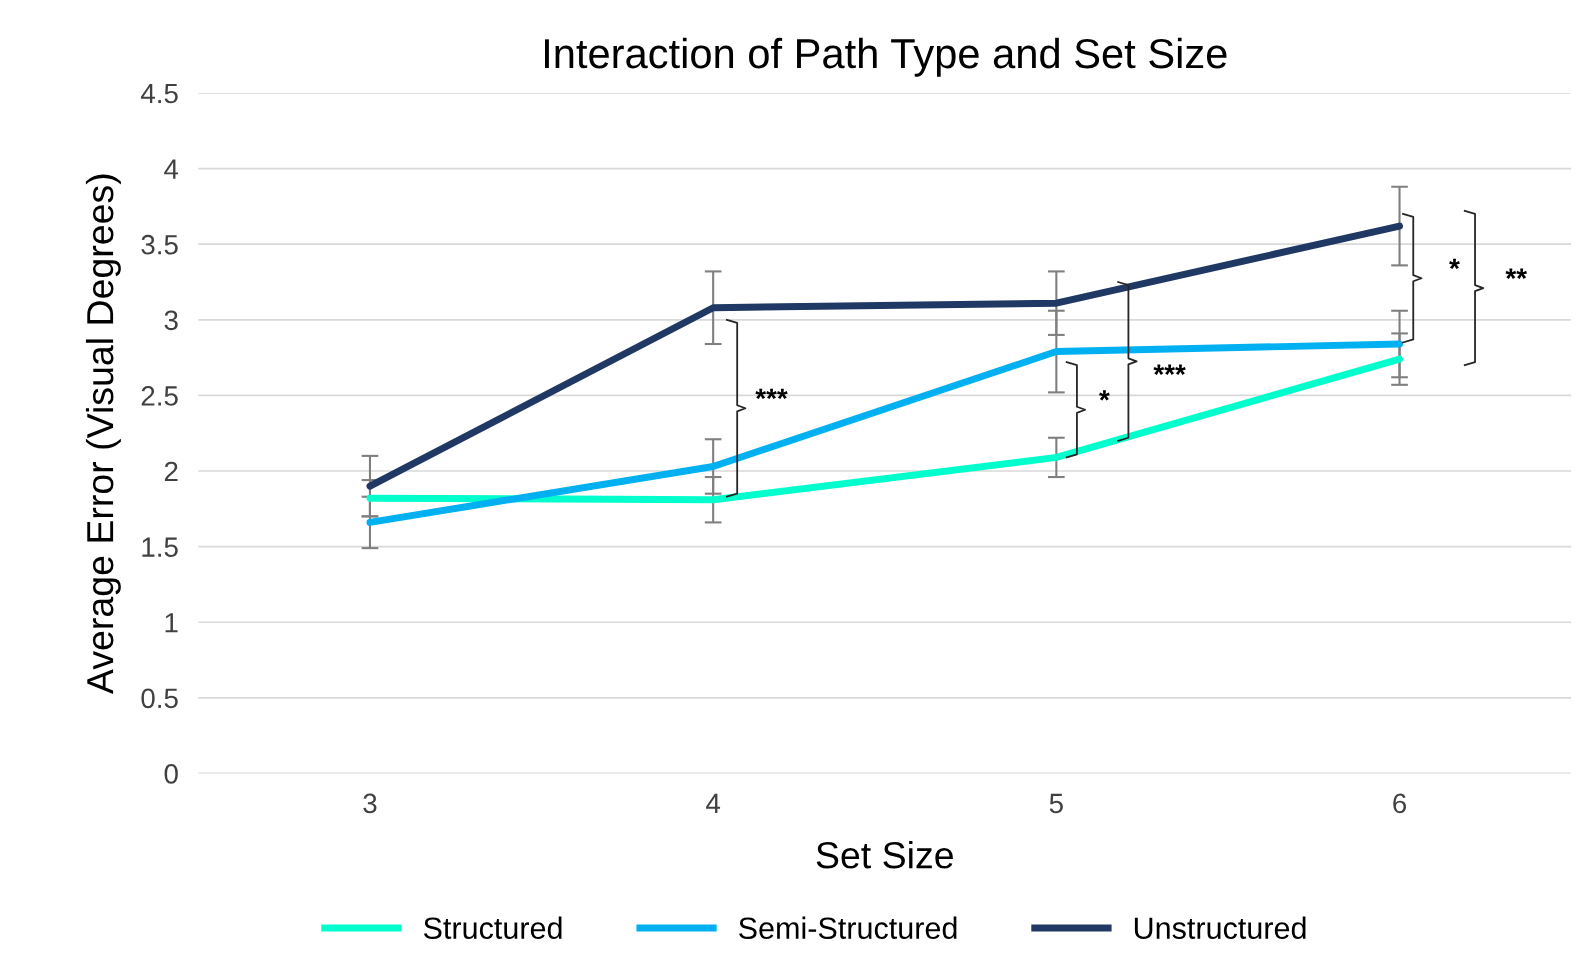 The height and width of the screenshot is (979, 1587). What do you see at coordinates (848, 928) in the screenshot?
I see `legend-label: Semi-Structured` at bounding box center [848, 928].